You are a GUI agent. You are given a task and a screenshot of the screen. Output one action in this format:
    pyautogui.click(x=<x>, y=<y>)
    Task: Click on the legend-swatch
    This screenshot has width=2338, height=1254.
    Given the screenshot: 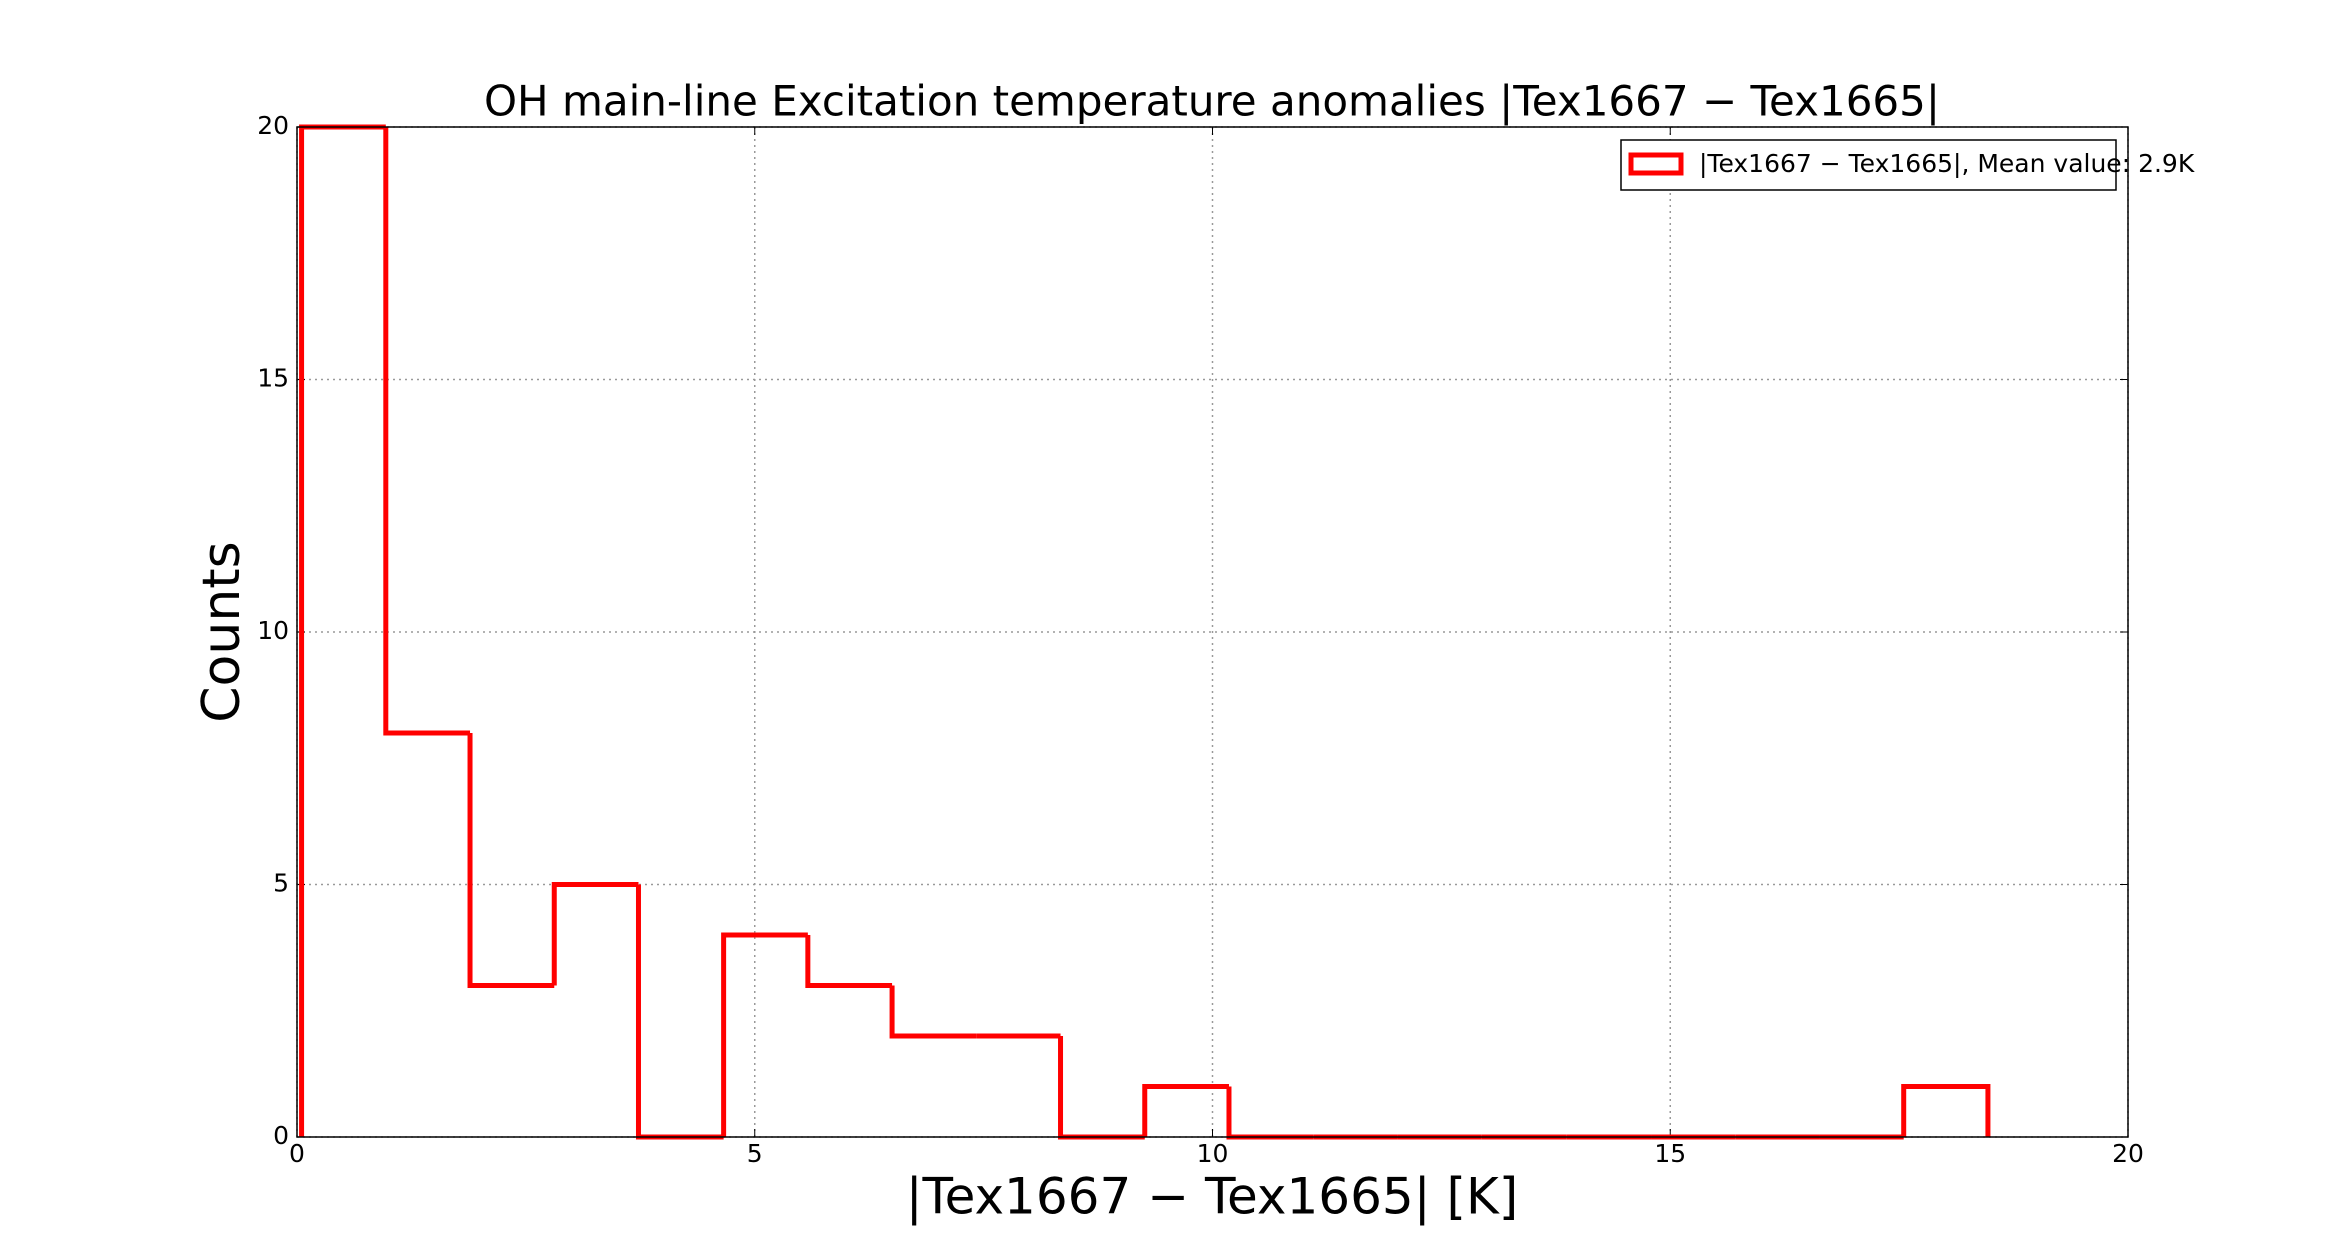 What is the action you would take?
    pyautogui.click(x=1656, y=164)
    